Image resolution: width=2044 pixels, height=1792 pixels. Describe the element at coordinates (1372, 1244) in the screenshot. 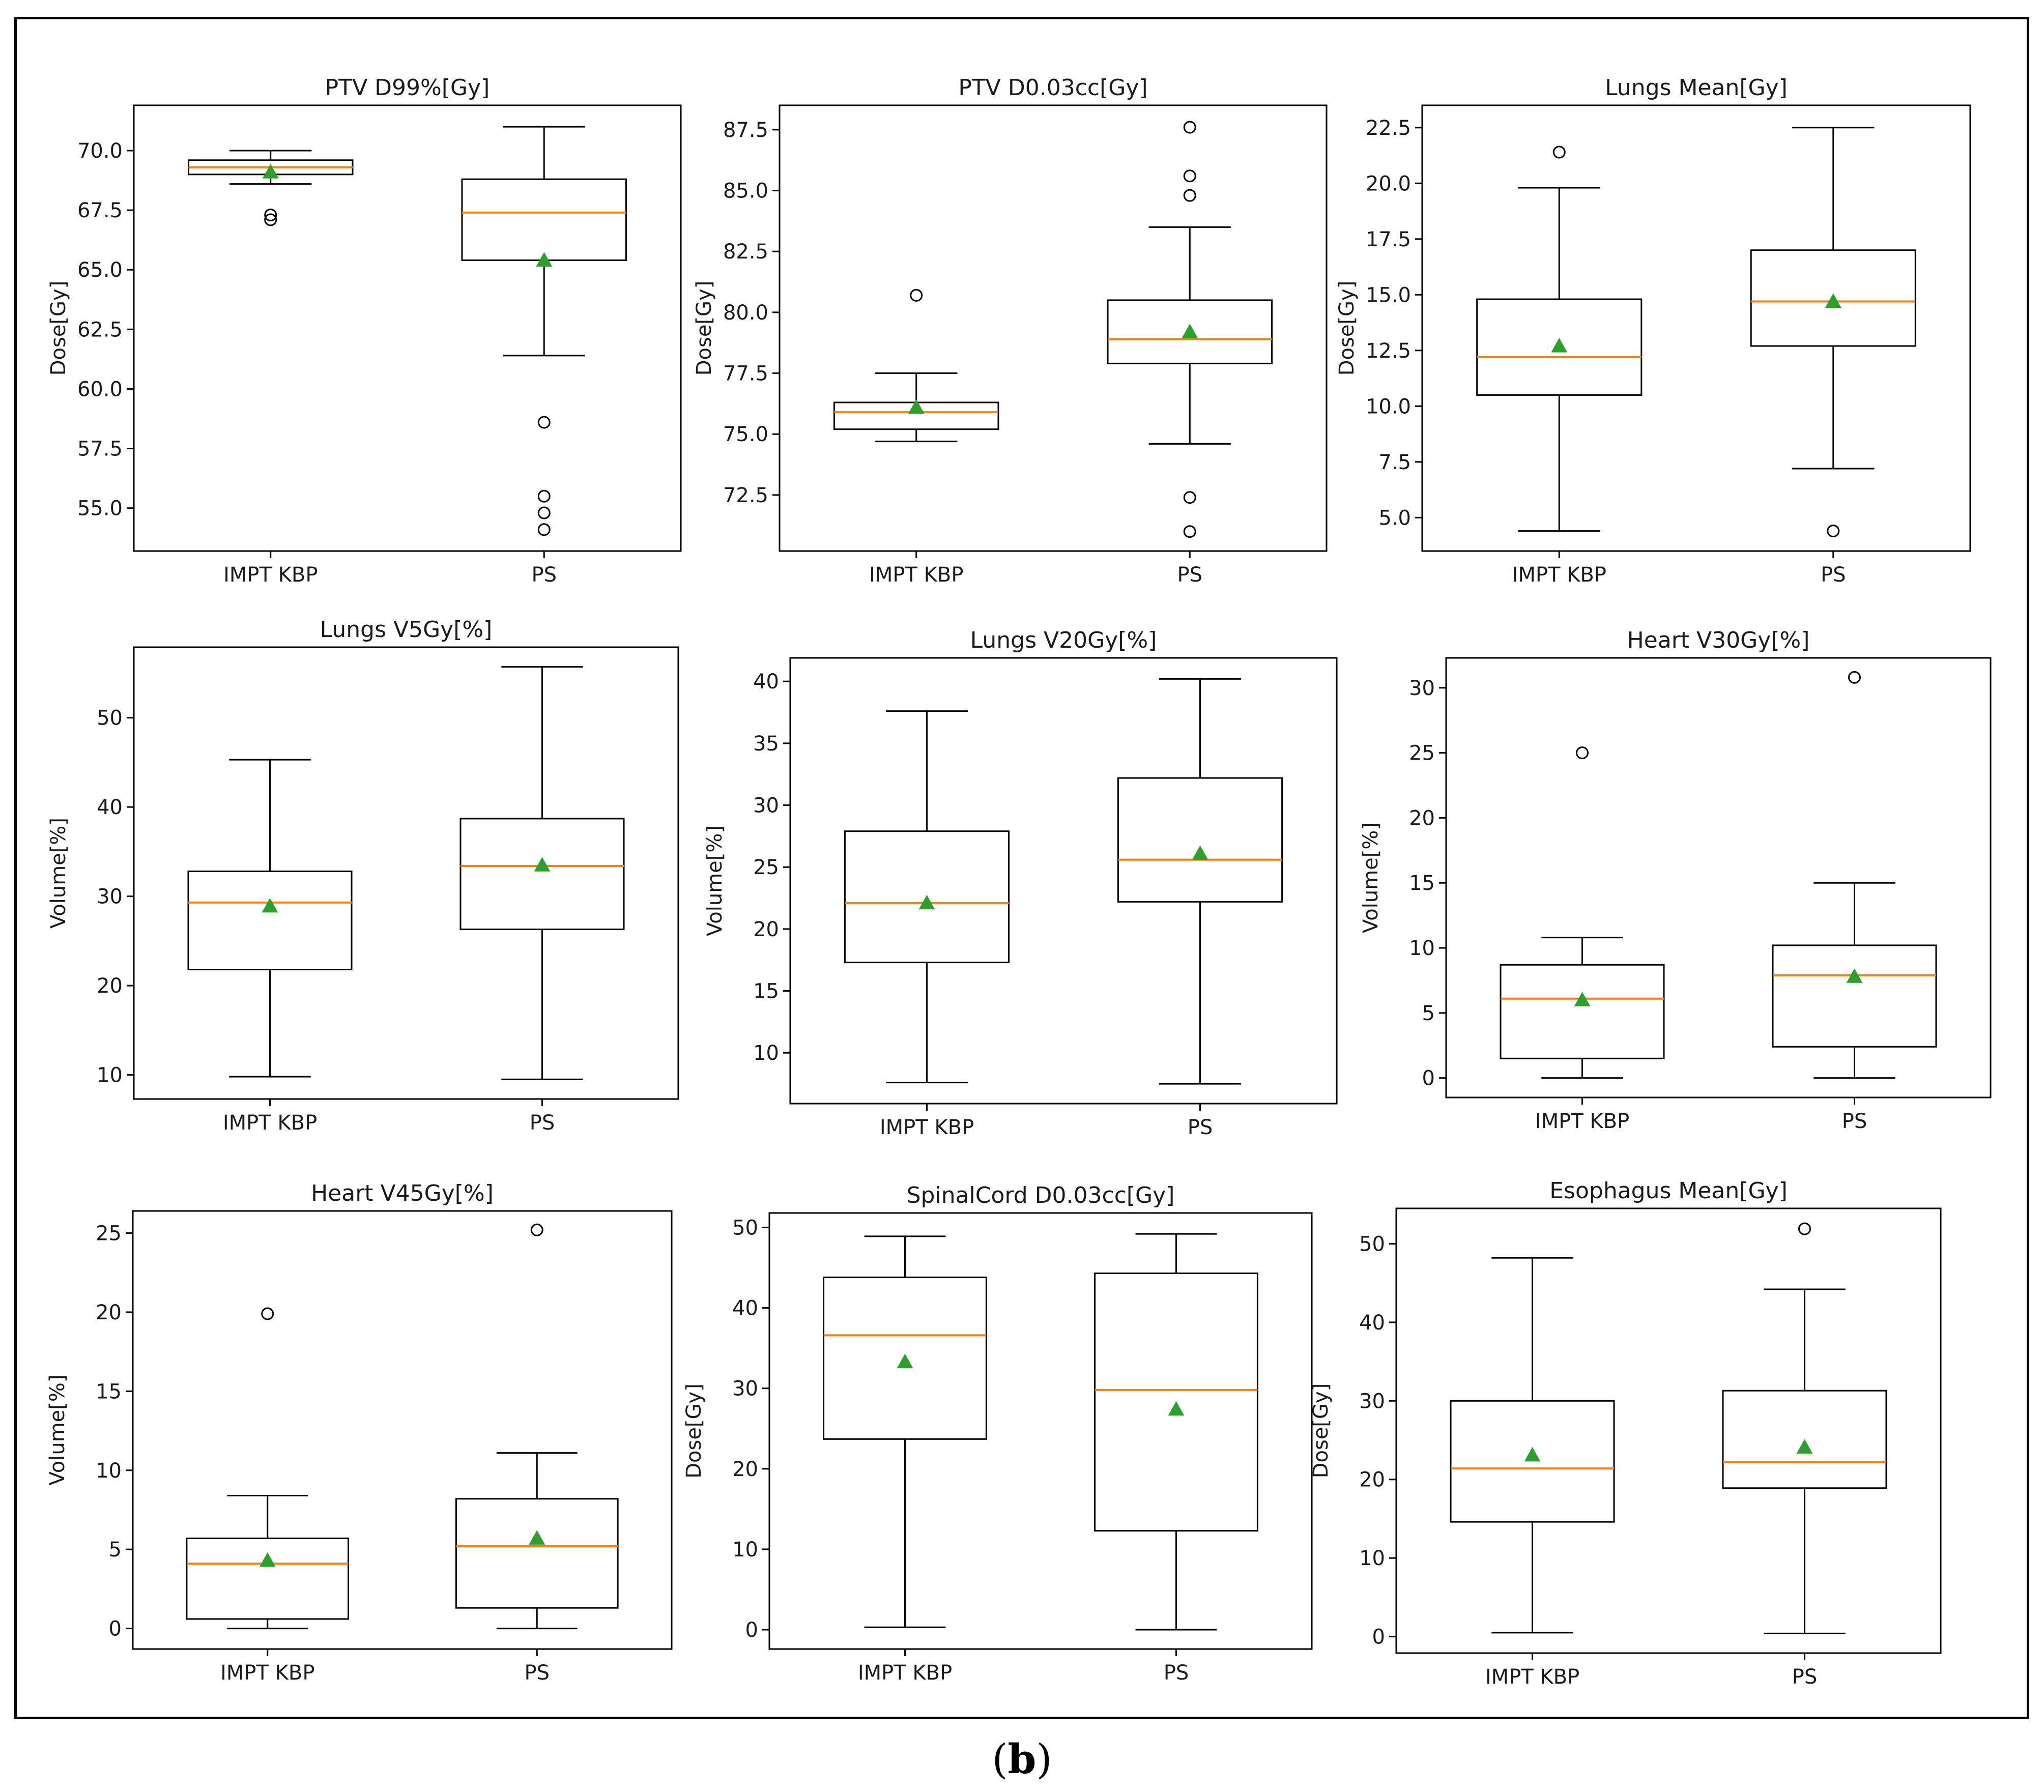

I see `y-tick-label: 50` at that location.